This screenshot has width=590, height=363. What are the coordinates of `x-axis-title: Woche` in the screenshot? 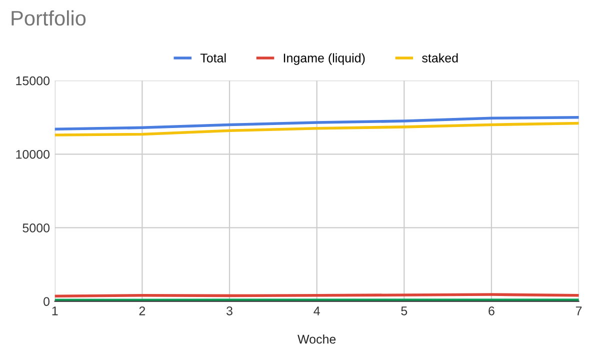 It's located at (317, 339).